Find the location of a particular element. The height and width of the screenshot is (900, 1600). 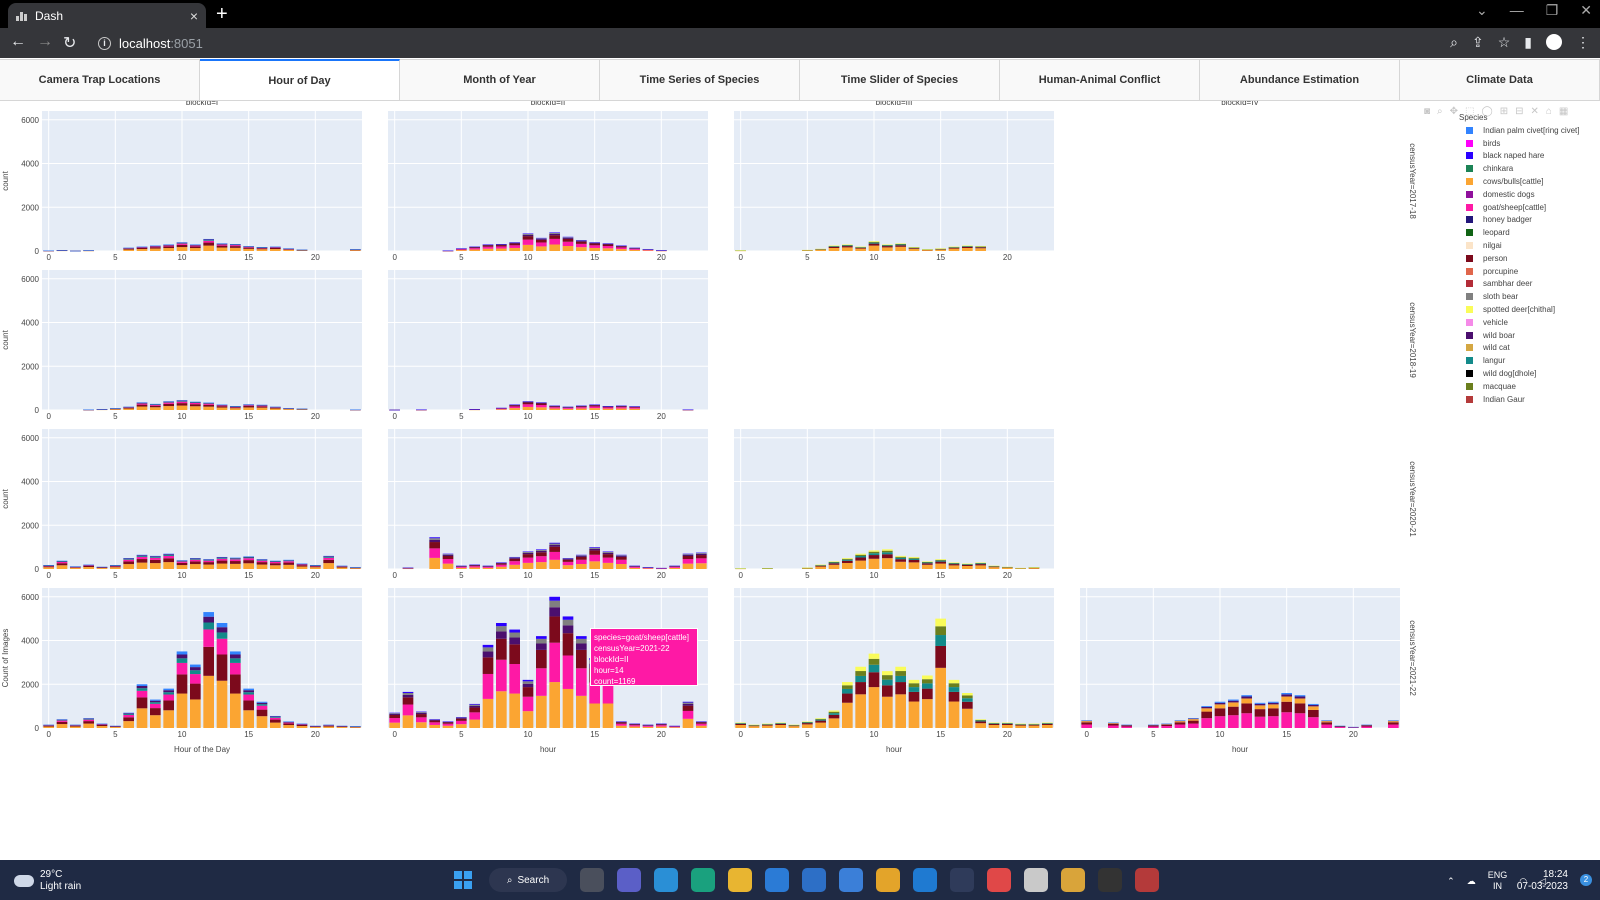

volume-icon: ◁ is located at coordinates (1542, 880).